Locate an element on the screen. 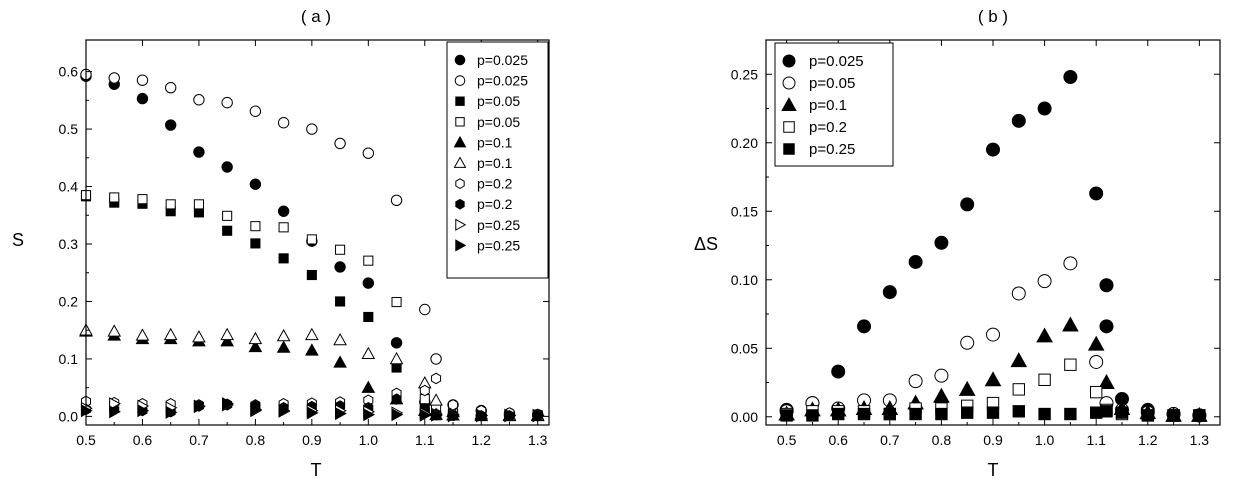  chart-a-xtick-label: 1.2 is located at coordinates (482, 440).